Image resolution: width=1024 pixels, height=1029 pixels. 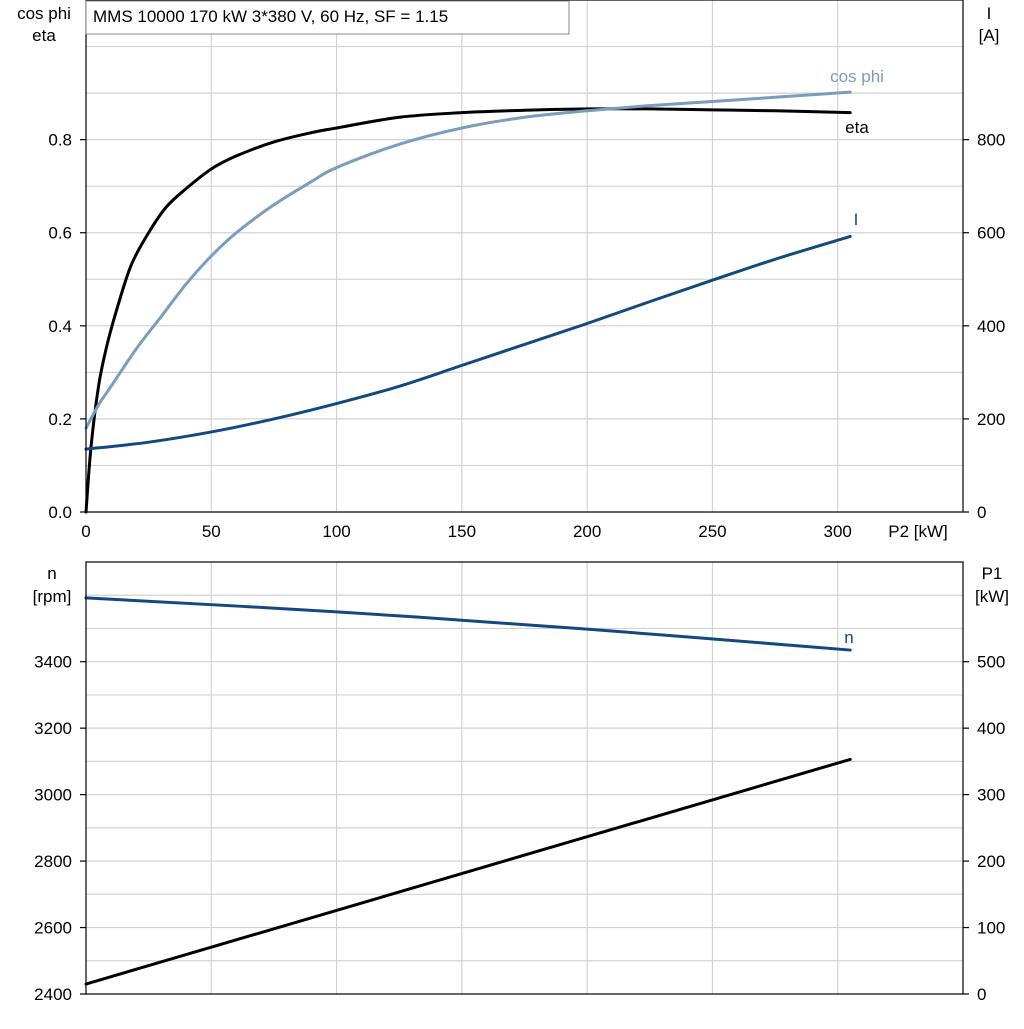 What do you see at coordinates (85, 531) in the screenshot?
I see `x-tick-label: 0` at bounding box center [85, 531].